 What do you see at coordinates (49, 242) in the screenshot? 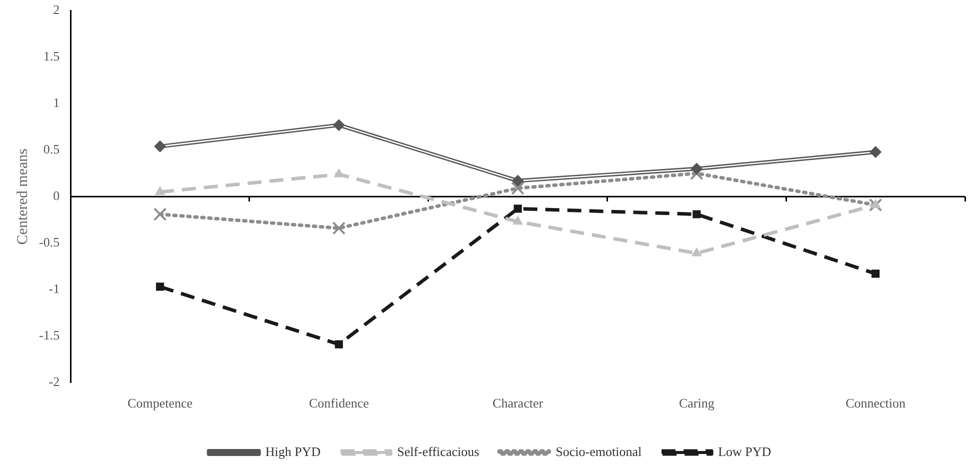
I see `y-tick-label: -0.5` at bounding box center [49, 242].